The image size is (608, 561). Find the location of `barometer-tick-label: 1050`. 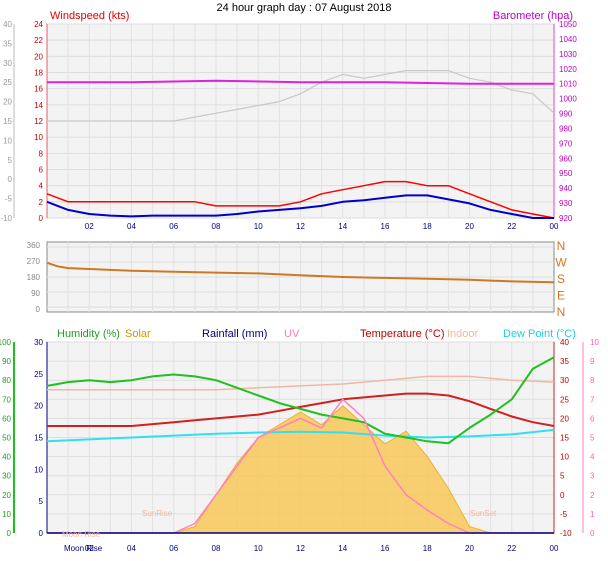

barometer-tick-label: 1050 is located at coordinates (568, 24).